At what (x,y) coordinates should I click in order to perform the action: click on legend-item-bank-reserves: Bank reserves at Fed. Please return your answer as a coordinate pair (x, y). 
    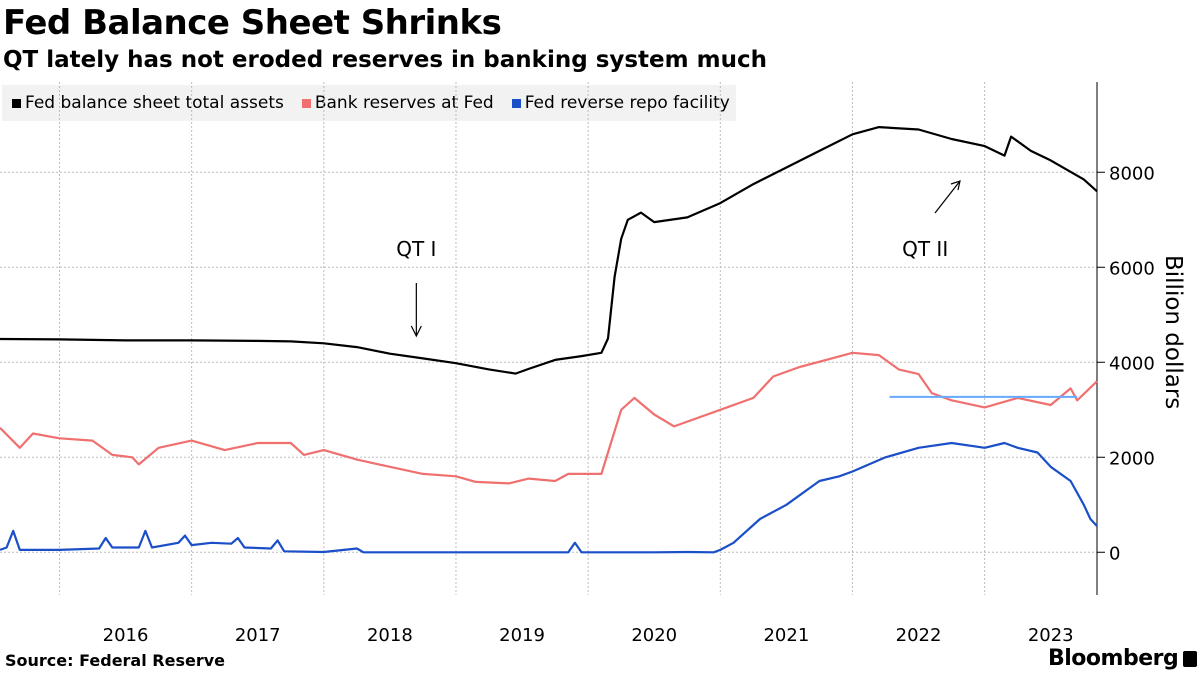
    Looking at the image, I should click on (397, 103).